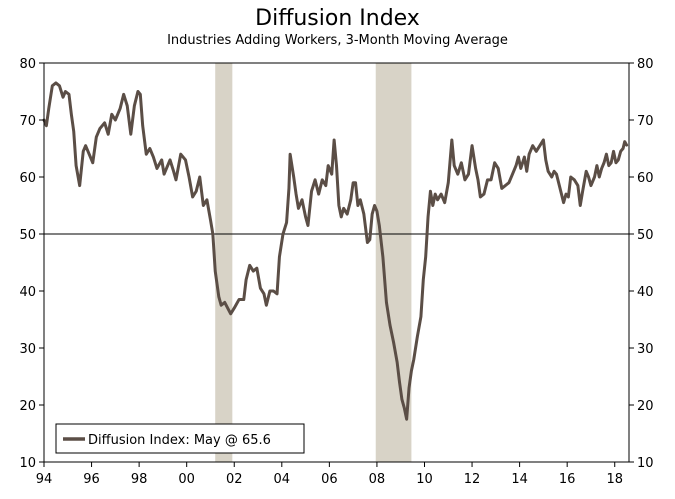  I want to click on y-tick-label-right: 40, so click(645, 292).